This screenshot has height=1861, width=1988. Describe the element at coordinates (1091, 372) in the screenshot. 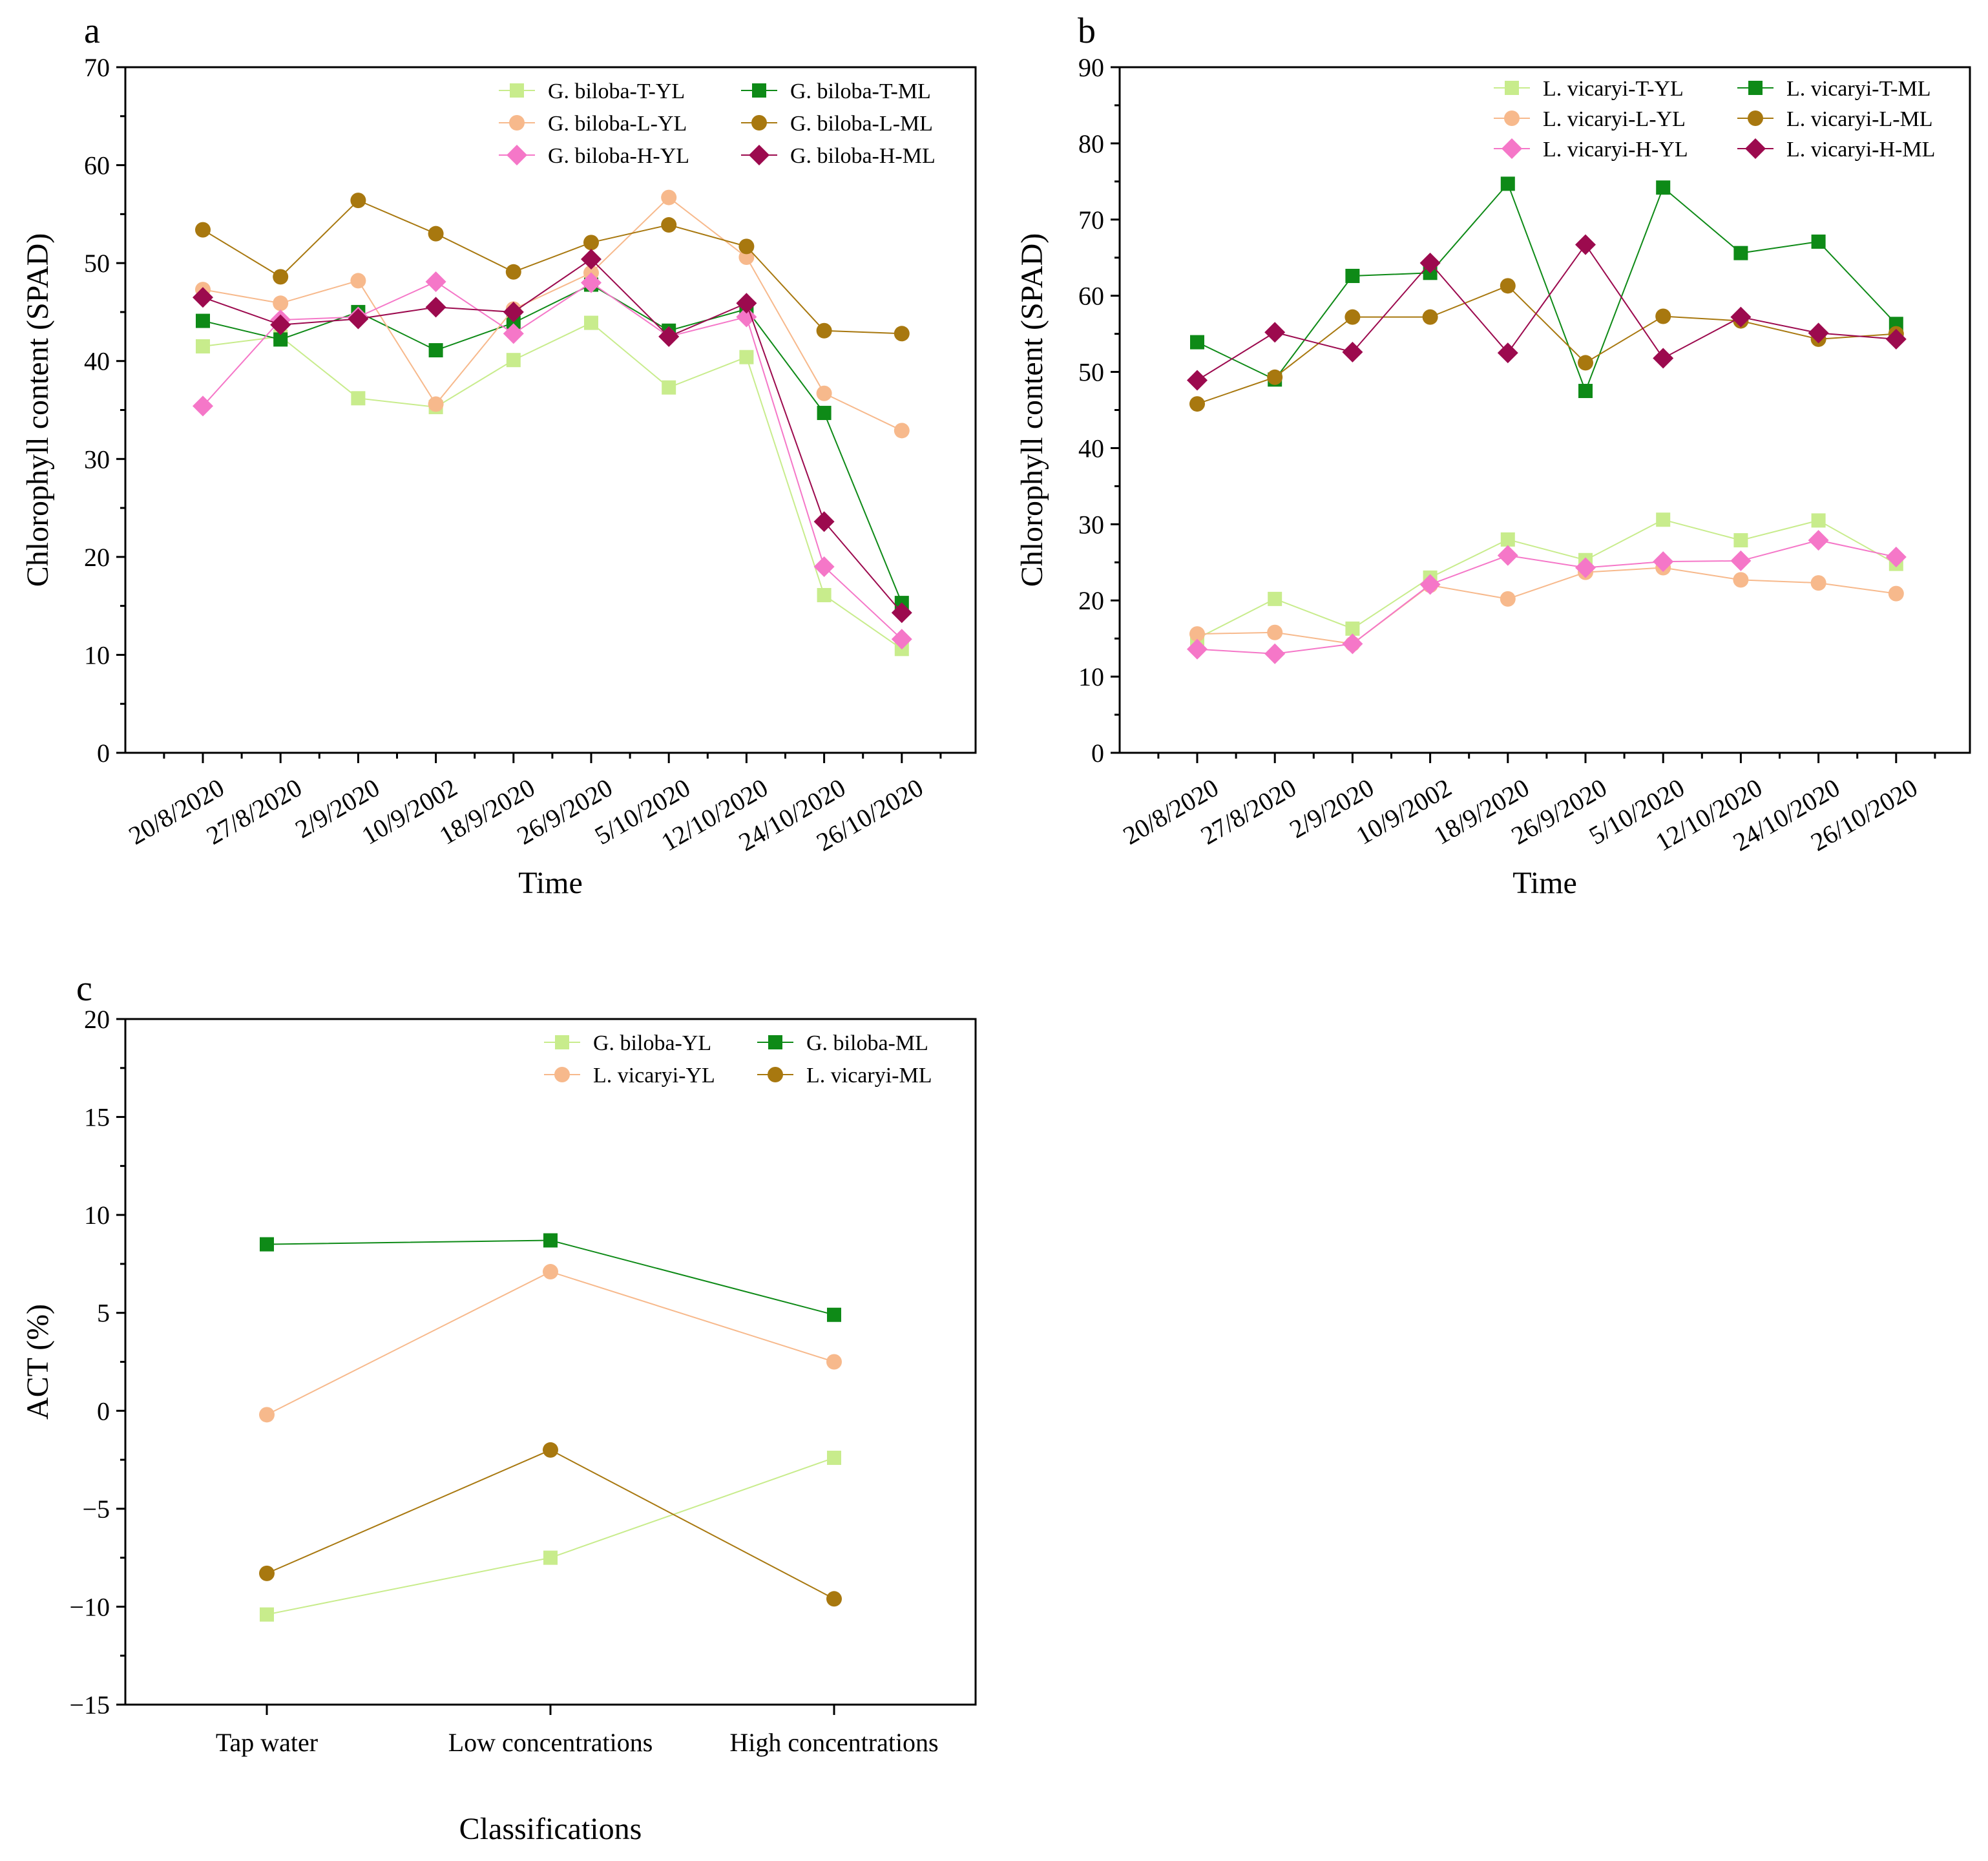

I see `y-tick-label: 50` at that location.